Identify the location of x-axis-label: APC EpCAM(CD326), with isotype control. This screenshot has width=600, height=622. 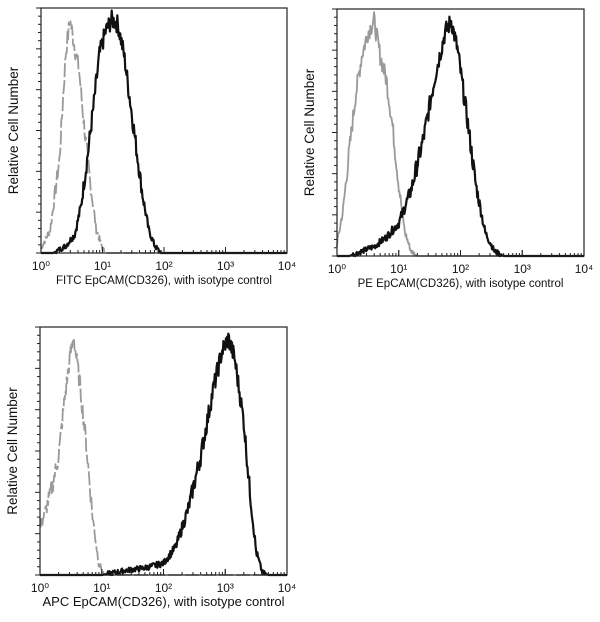
(163, 601).